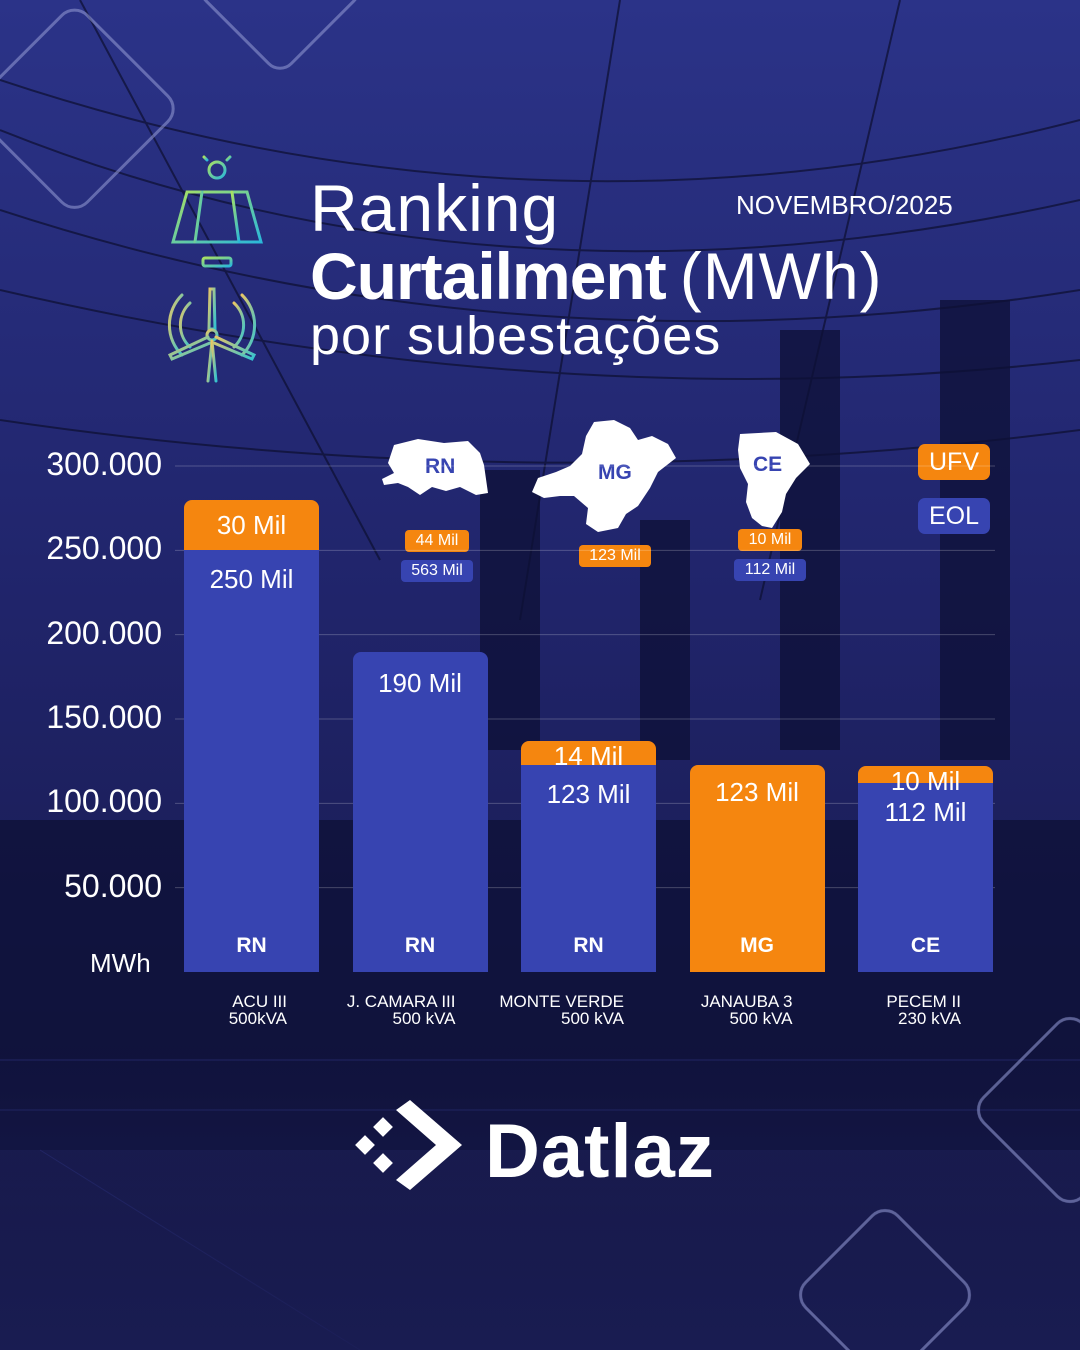  Describe the element at coordinates (215, 1010) in the screenshot. I see `x-category-label: ACU III 500kVA` at that location.